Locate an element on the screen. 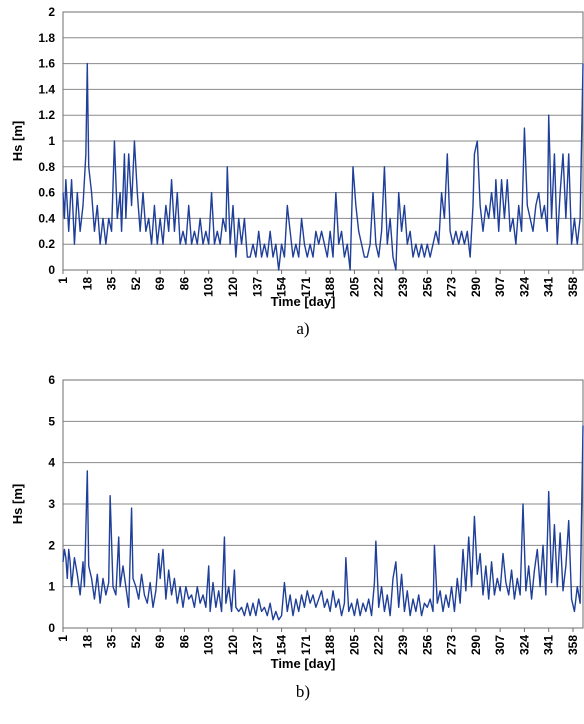  y-tick-label: 1.6 is located at coordinates (46, 64).